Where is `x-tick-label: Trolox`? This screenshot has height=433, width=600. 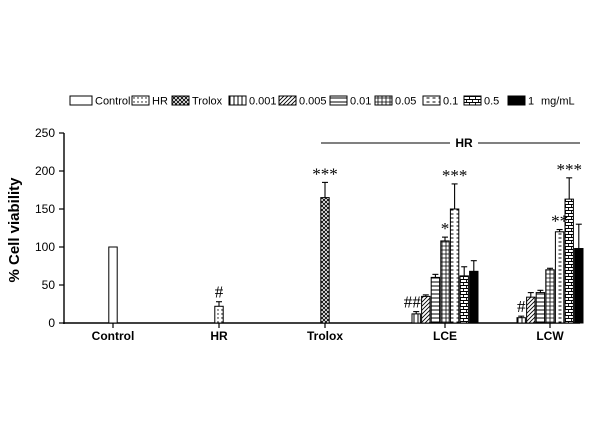
x-tick-label: Trolox is located at coordinates (325, 336).